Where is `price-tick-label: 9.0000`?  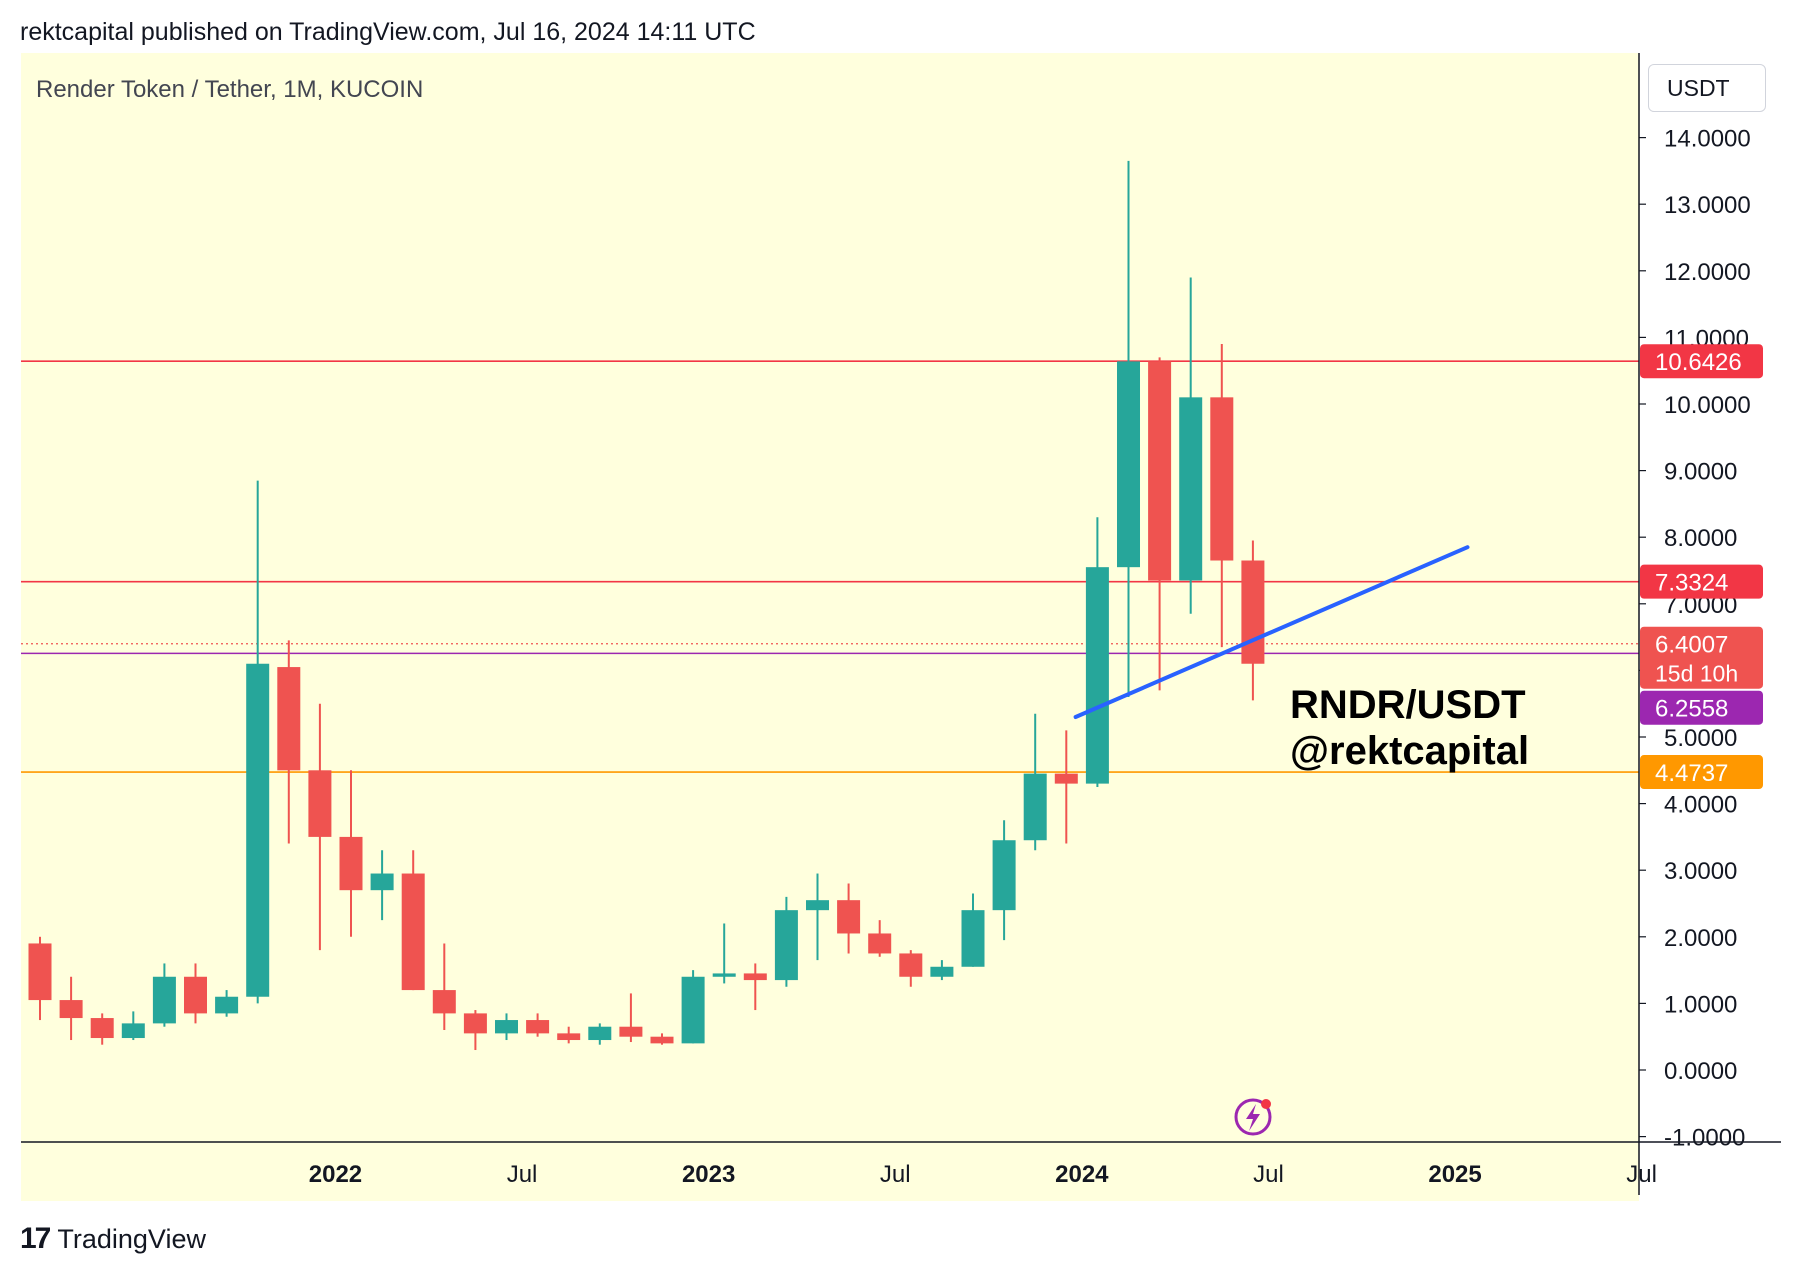 price-tick-label: 9.0000 is located at coordinates (1700, 472).